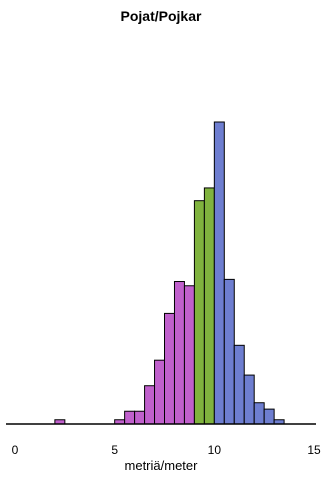  I want to click on x-axis-label: metriä/meter, so click(162, 465).